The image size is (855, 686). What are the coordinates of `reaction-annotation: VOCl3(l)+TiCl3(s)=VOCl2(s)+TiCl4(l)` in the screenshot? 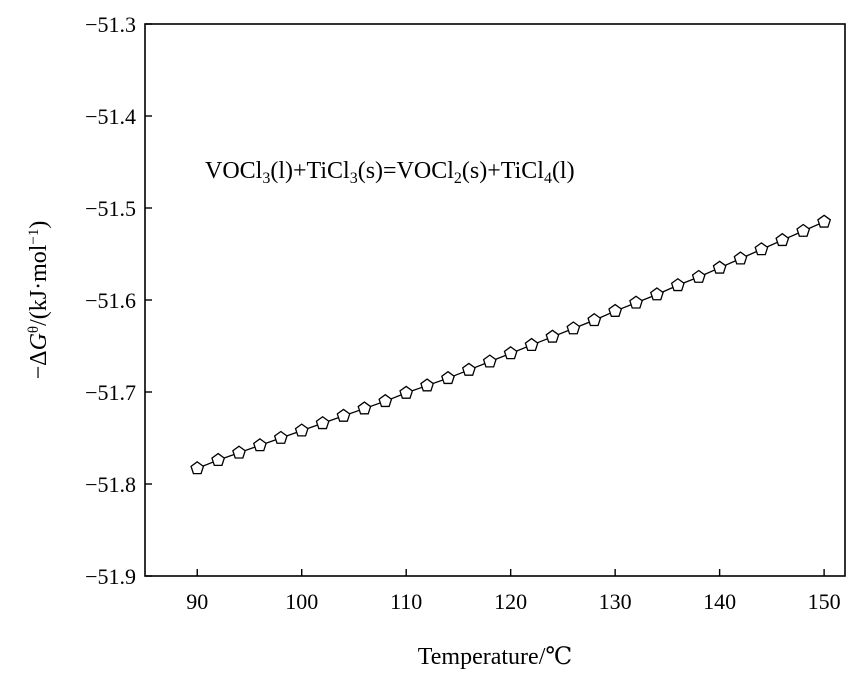 It's located at (390, 172).